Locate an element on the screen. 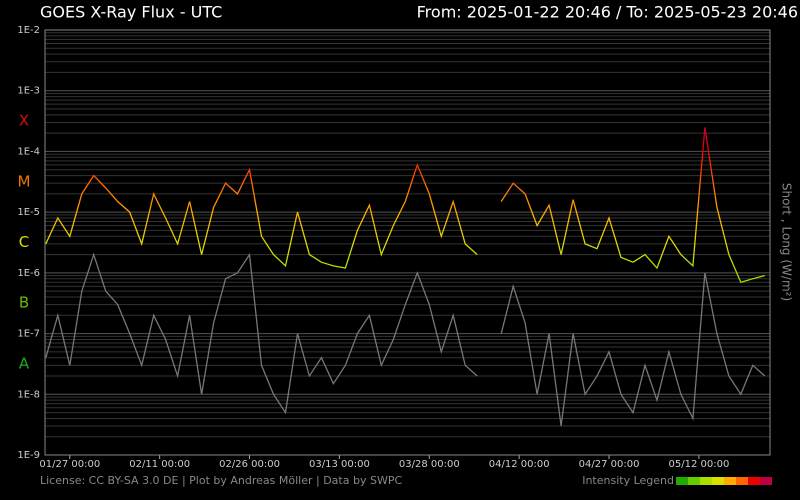 This screenshot has width=800, height=500. y-axis-label: Short , Long (W/m²) is located at coordinates (787, 242).